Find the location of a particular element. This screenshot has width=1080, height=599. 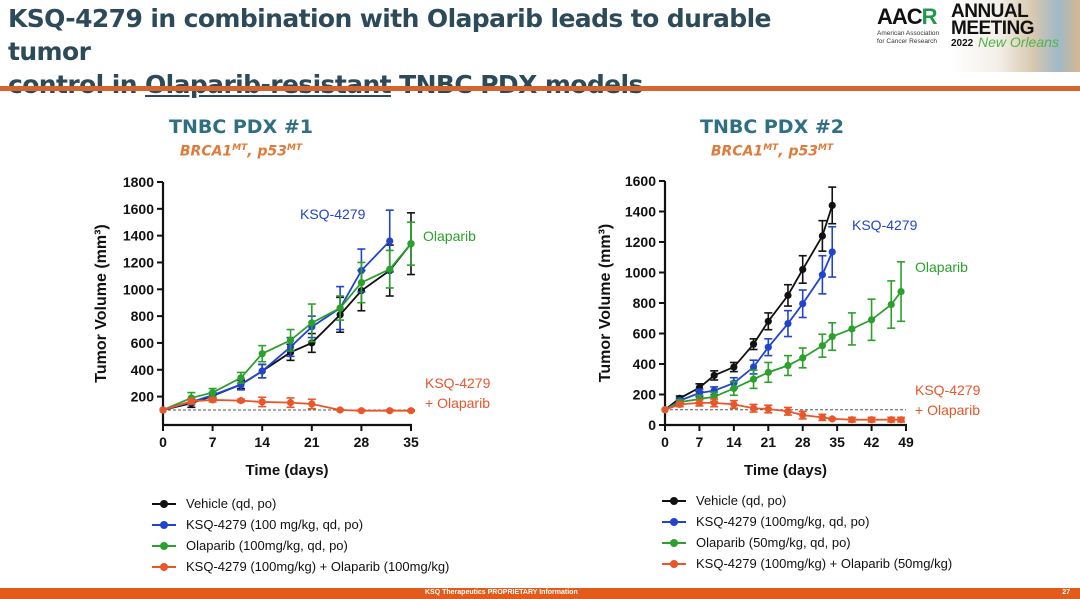

panel-1-y-tick-label: 1600 is located at coordinates (138, 209).